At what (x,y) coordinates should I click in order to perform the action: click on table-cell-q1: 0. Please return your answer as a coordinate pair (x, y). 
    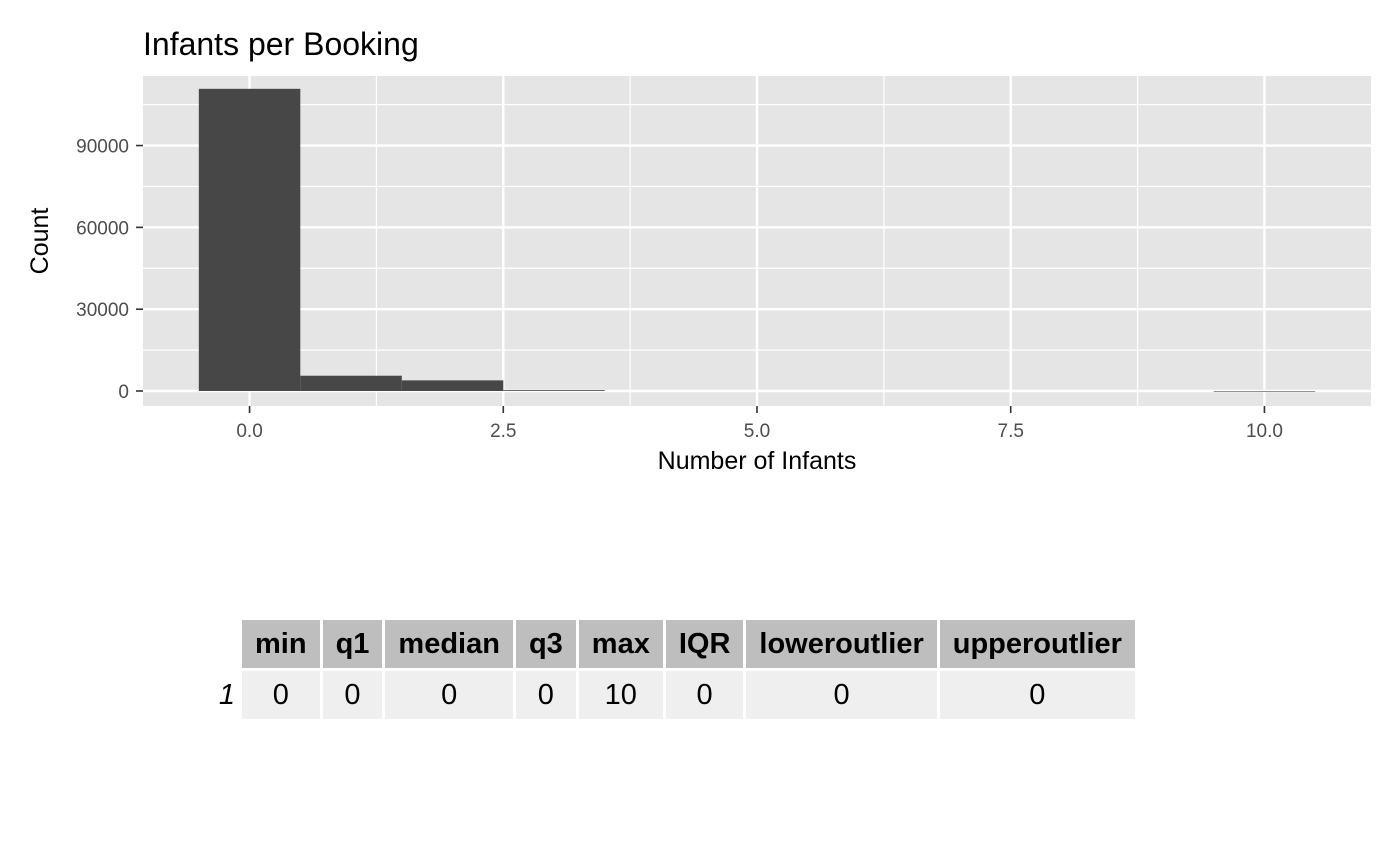
    Looking at the image, I should click on (352, 695).